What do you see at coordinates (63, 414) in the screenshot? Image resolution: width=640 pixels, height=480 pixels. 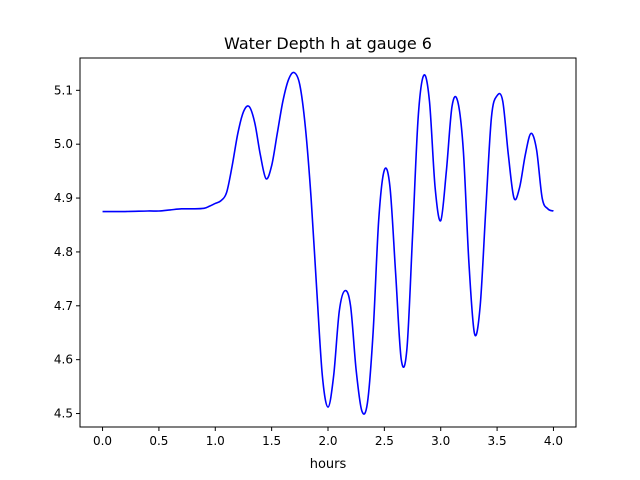 I see `y-tick-label: 4.5` at bounding box center [63, 414].